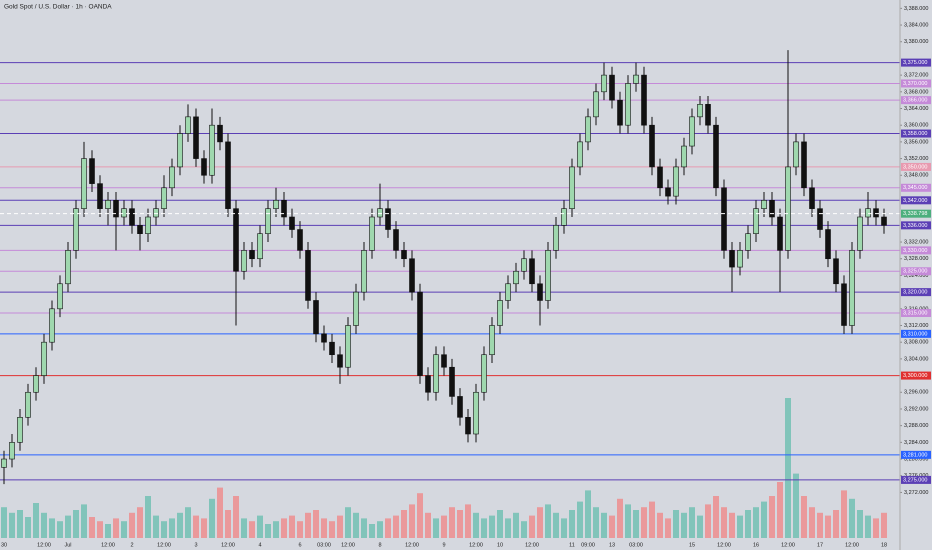  Describe the element at coordinates (915, 63) in the screenshot. I see `level-label: 3,375.000` at that location.